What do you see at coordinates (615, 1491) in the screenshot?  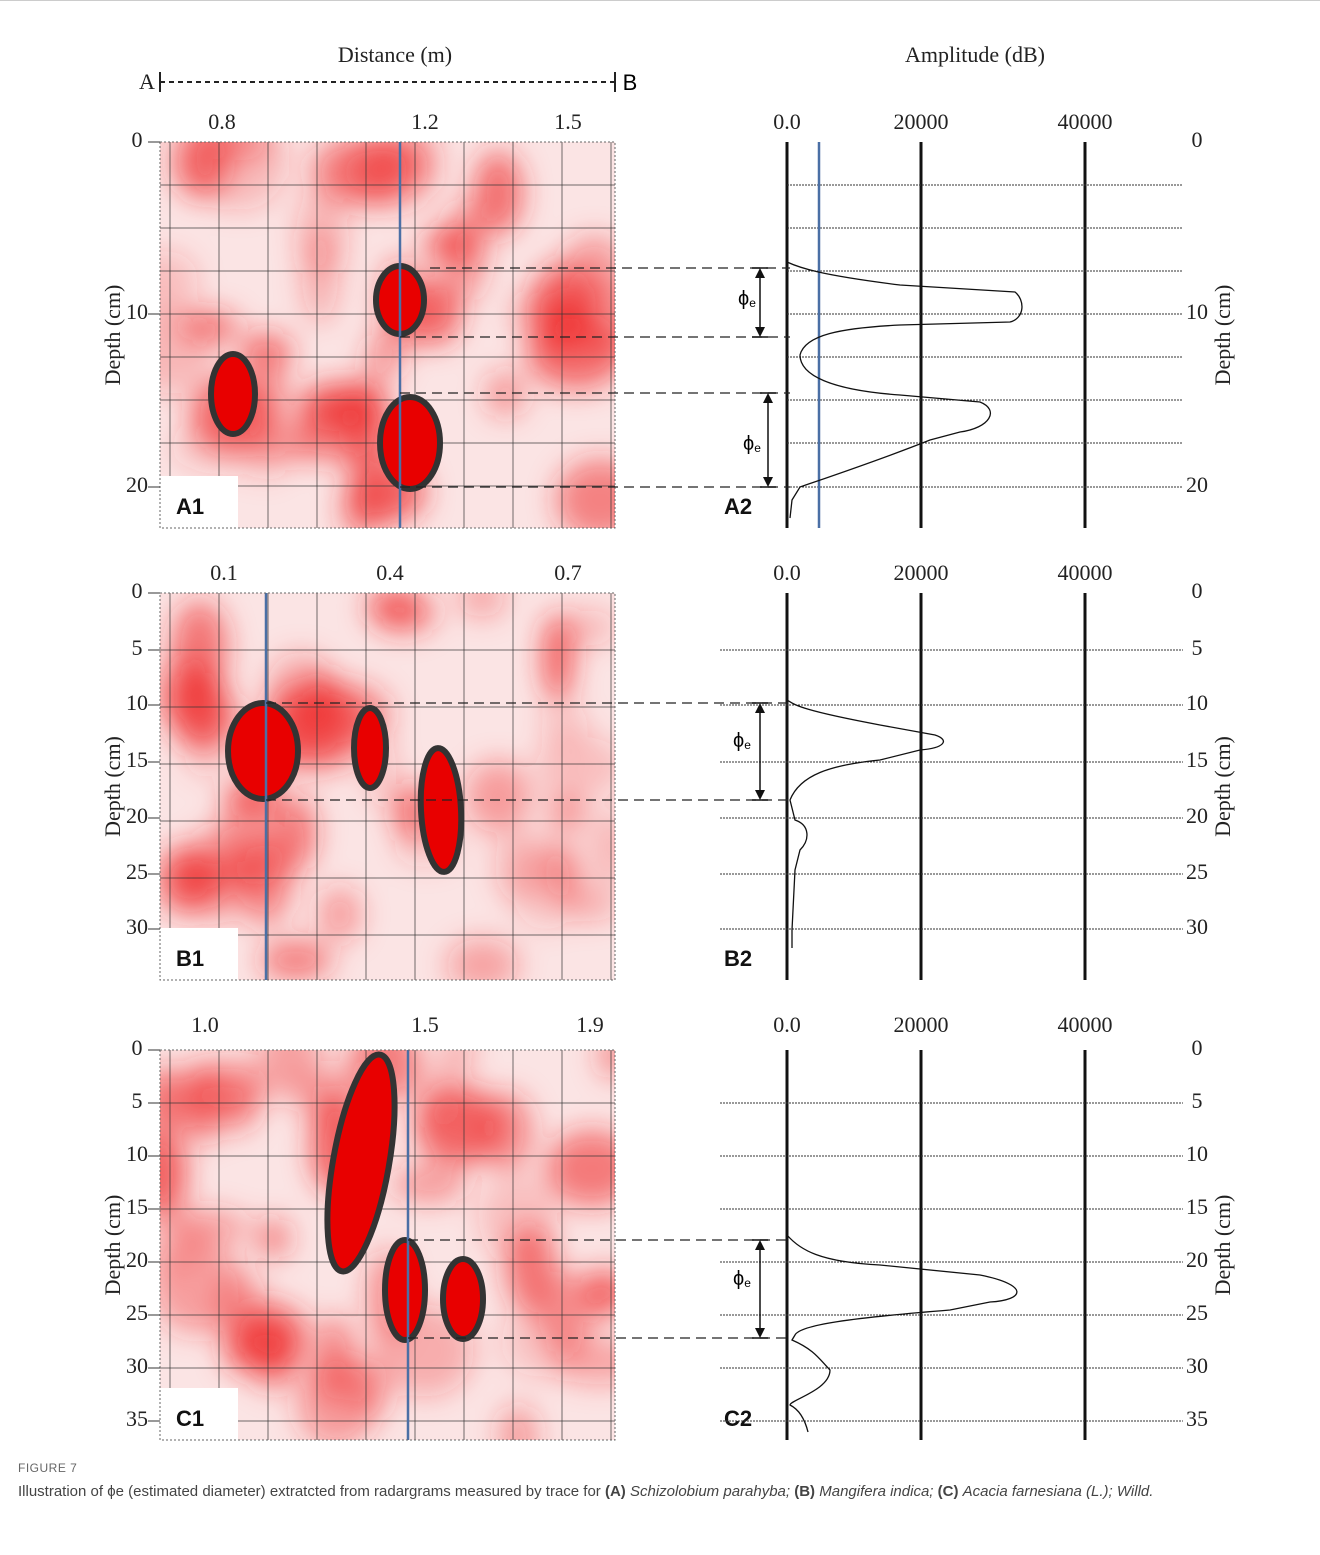 I see `caption-segment: (A)` at bounding box center [615, 1491].